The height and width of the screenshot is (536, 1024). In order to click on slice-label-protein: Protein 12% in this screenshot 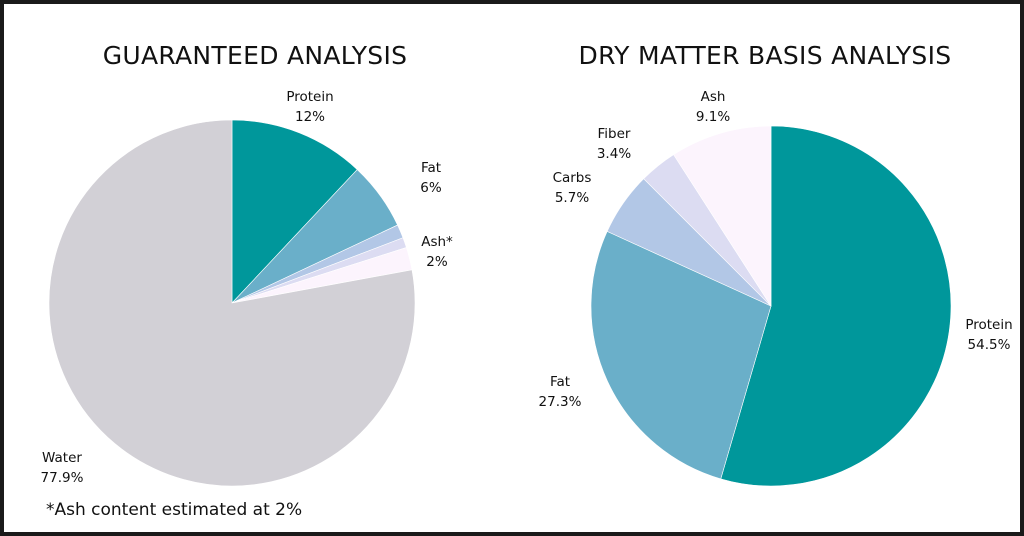, I will do `click(309, 107)`.